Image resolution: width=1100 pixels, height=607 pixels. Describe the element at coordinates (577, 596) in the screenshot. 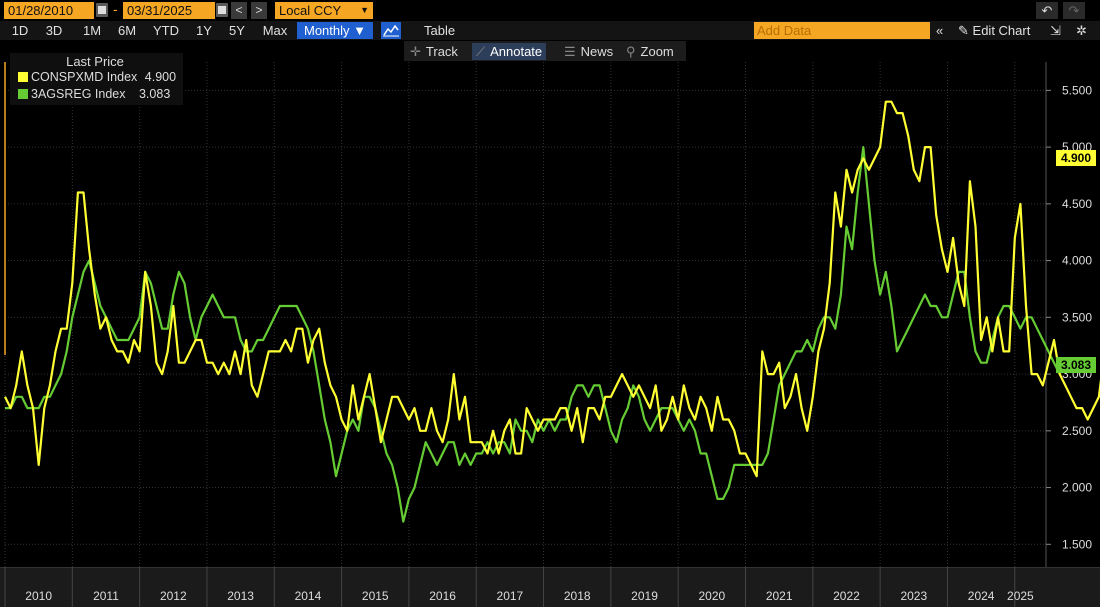

I see `x-tick-label: 2018` at that location.